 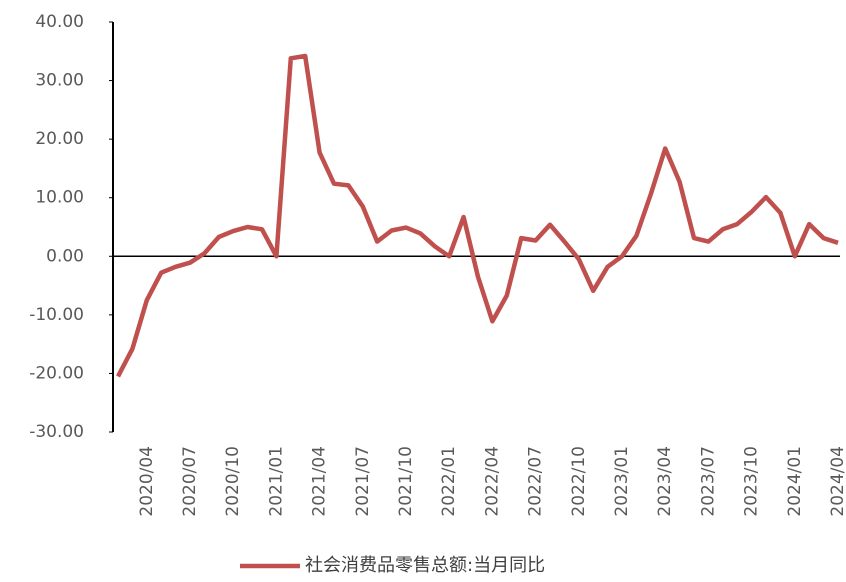 I want to click on x-tick-label: 2021/07, so click(x=363, y=481).